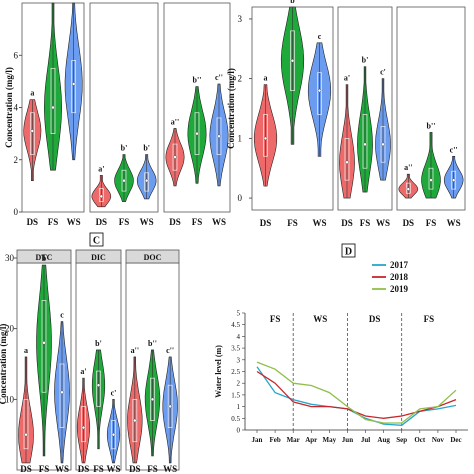  I want to click on x-tick-label: Aug, so click(383, 440).